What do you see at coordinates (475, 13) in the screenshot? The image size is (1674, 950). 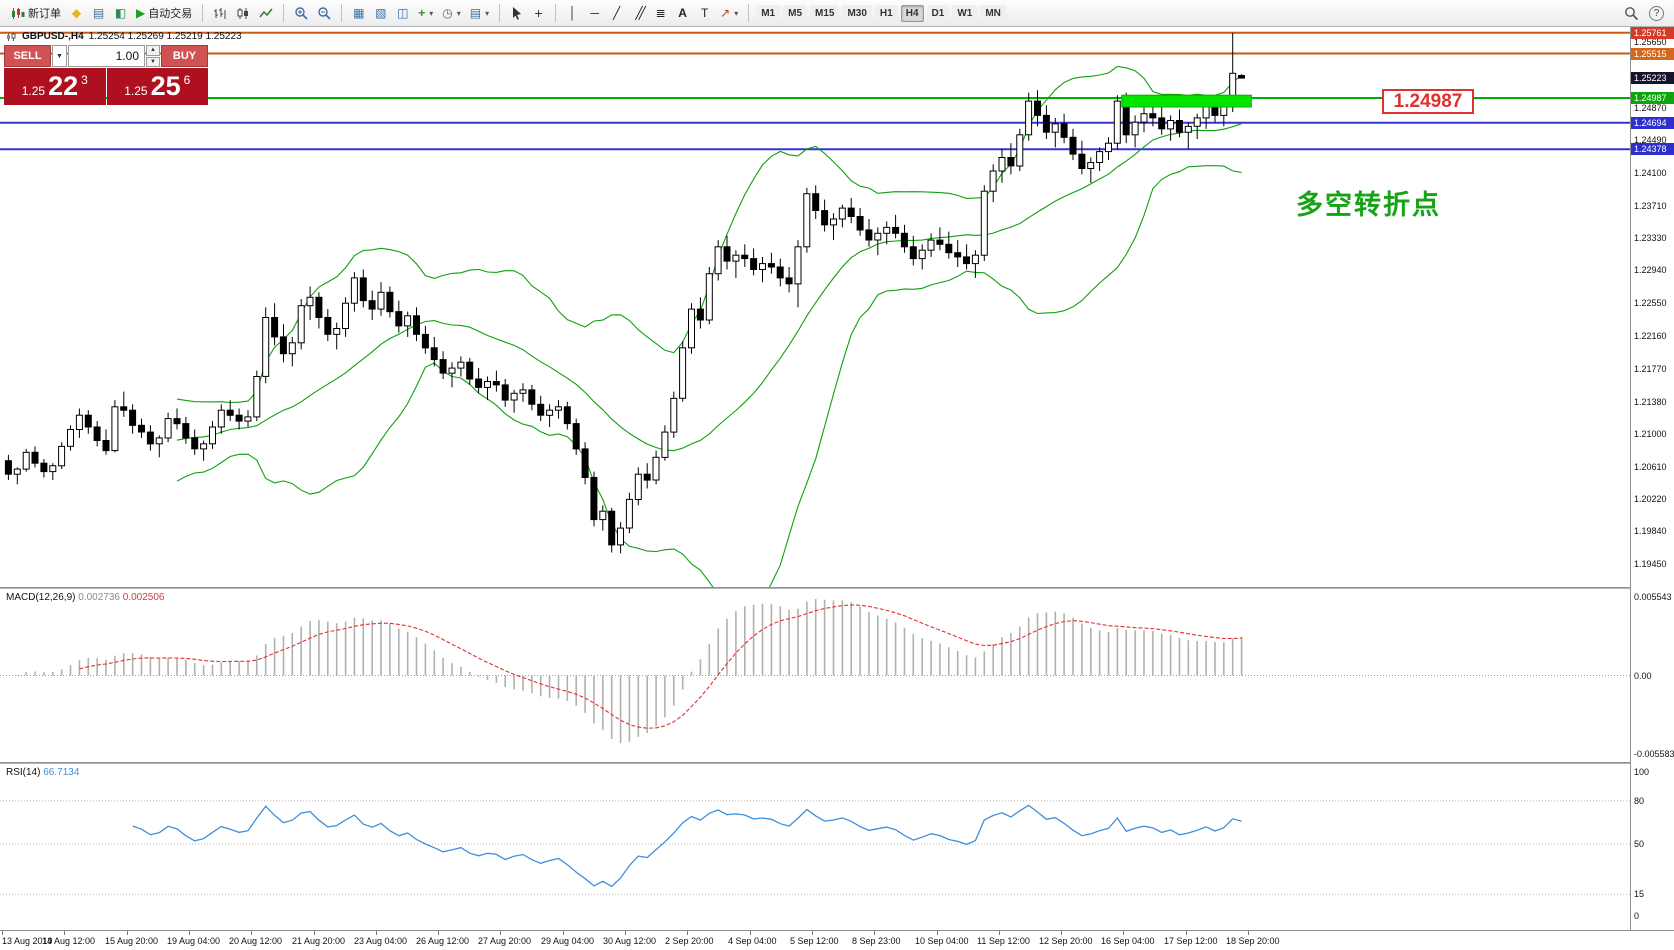 I see `templates-icon: ▤` at bounding box center [475, 13].